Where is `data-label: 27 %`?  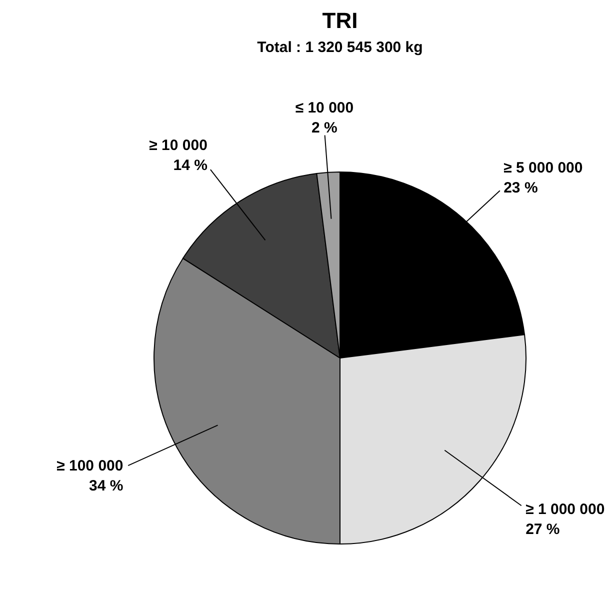
data-label: 27 % is located at coordinates (543, 529).